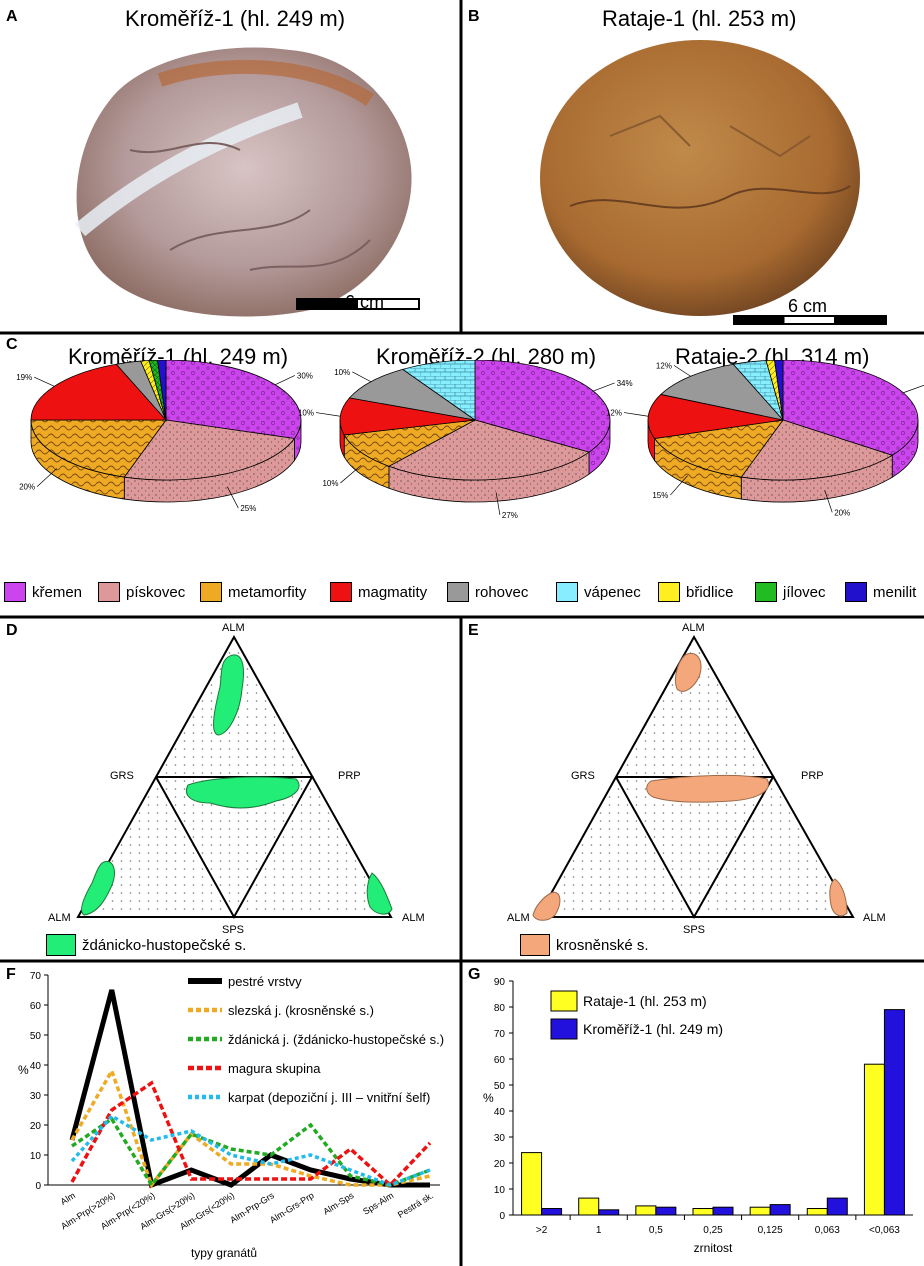 The height and width of the screenshot is (1266, 924). Describe the element at coordinates (415, 1205) in the screenshot. I see `x-tick-label: Pestrá sk.` at that location.